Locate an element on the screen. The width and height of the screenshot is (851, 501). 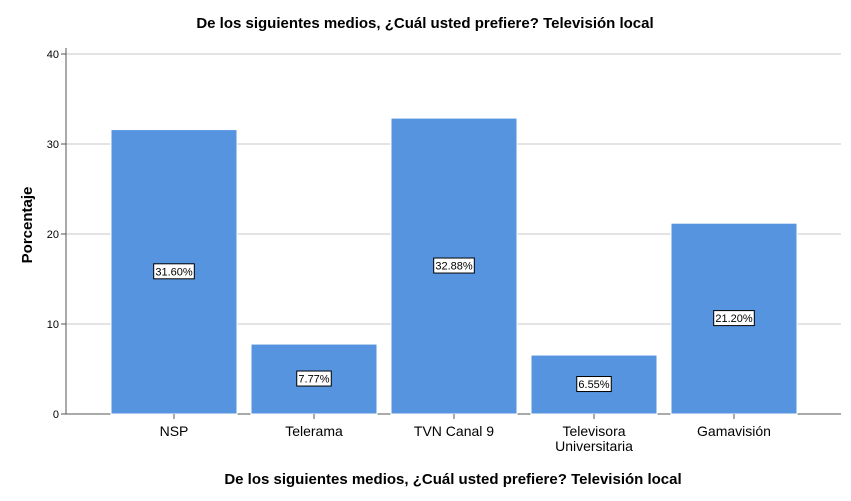
y-axis-ticks: 0 10 20 30 40 is located at coordinates (56, 235).